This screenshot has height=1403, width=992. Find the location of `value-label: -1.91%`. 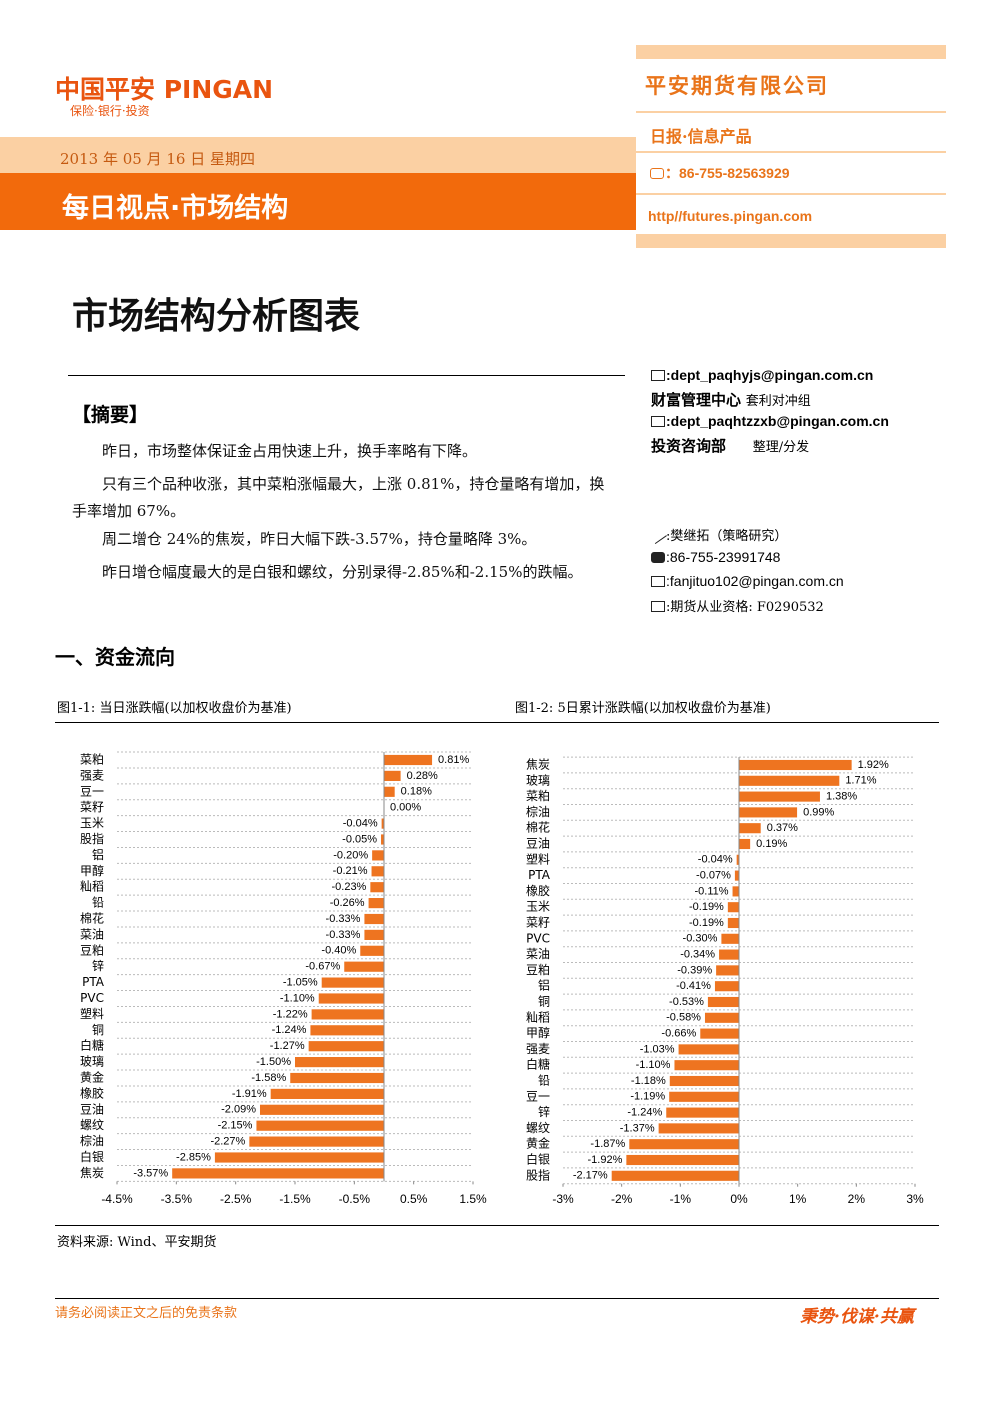

value-label: -1.91% is located at coordinates (249, 1094).